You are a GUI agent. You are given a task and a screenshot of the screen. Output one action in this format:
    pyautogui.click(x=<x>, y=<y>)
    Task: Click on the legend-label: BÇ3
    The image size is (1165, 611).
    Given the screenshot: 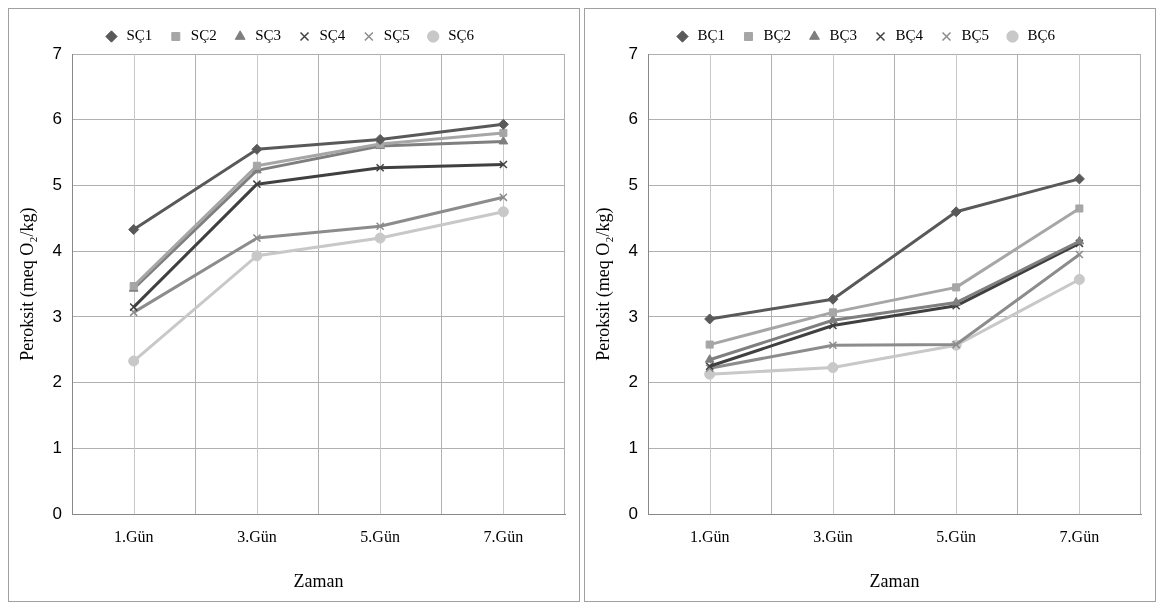 What is the action you would take?
    pyautogui.click(x=843, y=35)
    